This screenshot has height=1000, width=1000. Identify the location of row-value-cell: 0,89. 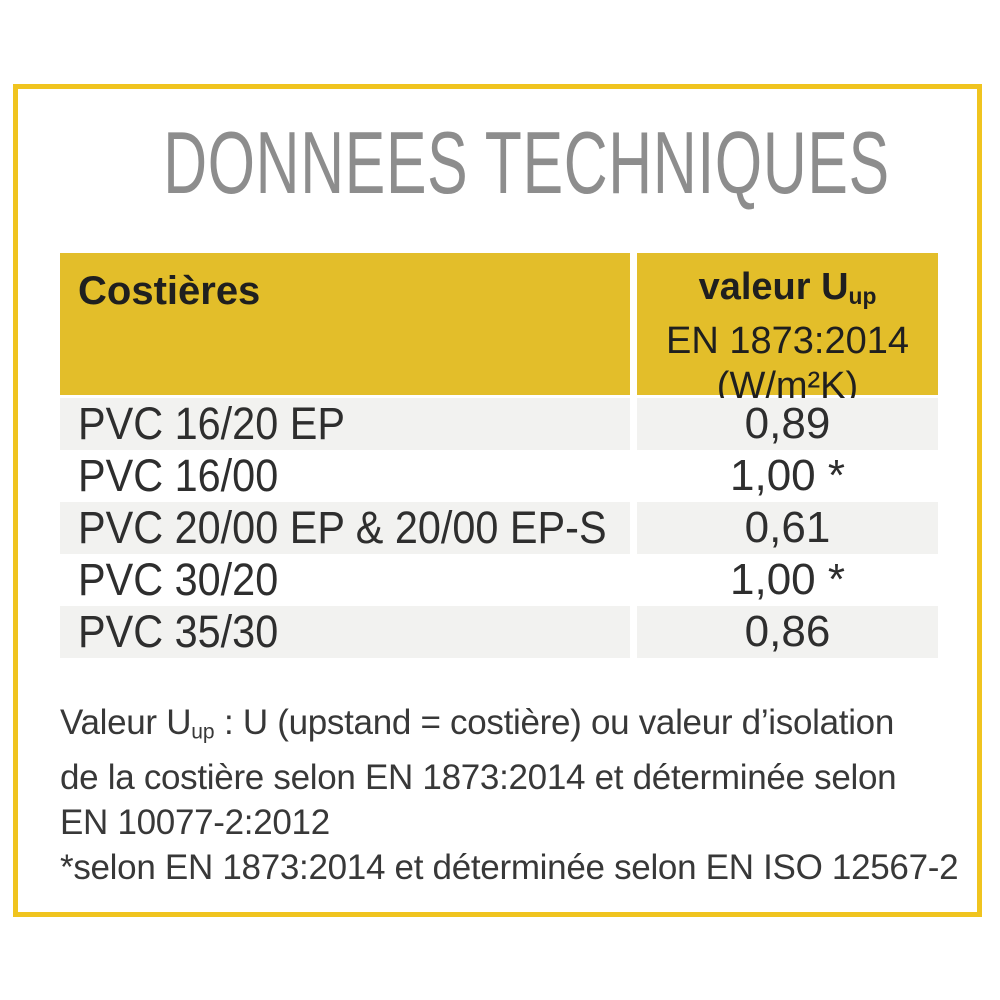
(787, 424).